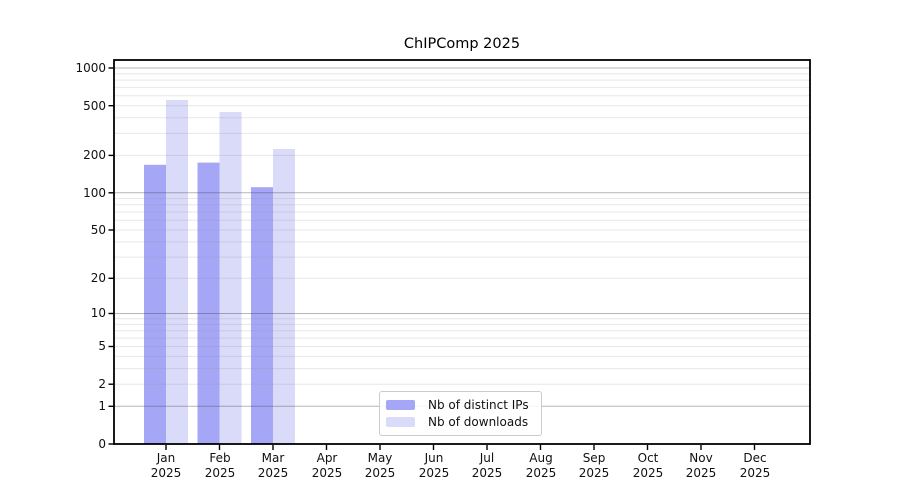 The width and height of the screenshot is (900, 500). Describe the element at coordinates (90, 68) in the screenshot. I see `y-tick-label: 1000` at that location.